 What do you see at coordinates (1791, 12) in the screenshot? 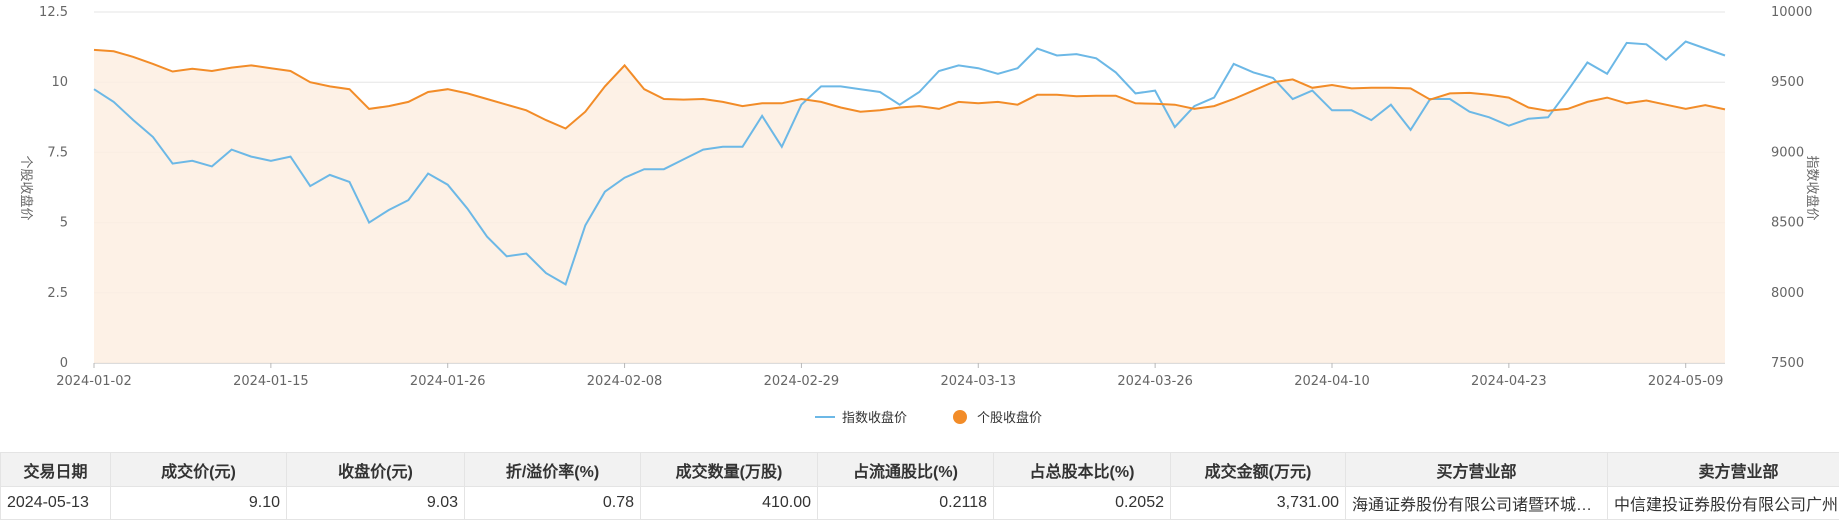
I see `y-right-tick-label: 10000` at bounding box center [1791, 12].